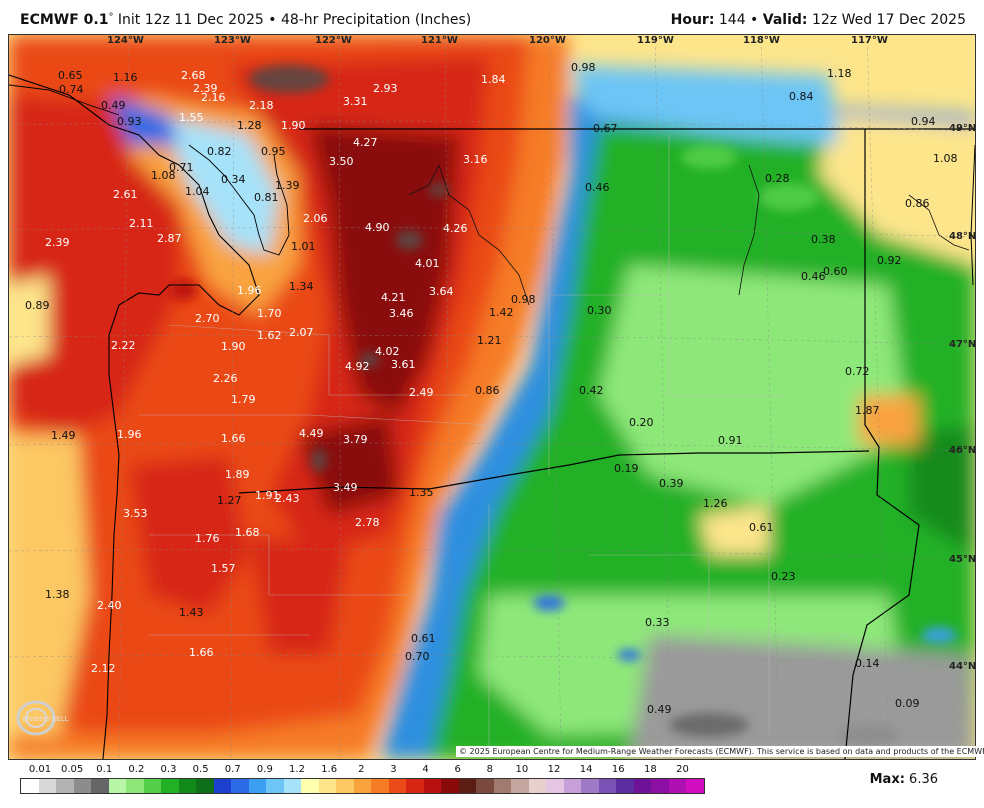 This screenshot has width=984, height=808. What do you see at coordinates (783, 576) in the screenshot?
I see `precip-value-label: 0.23` at bounding box center [783, 576].